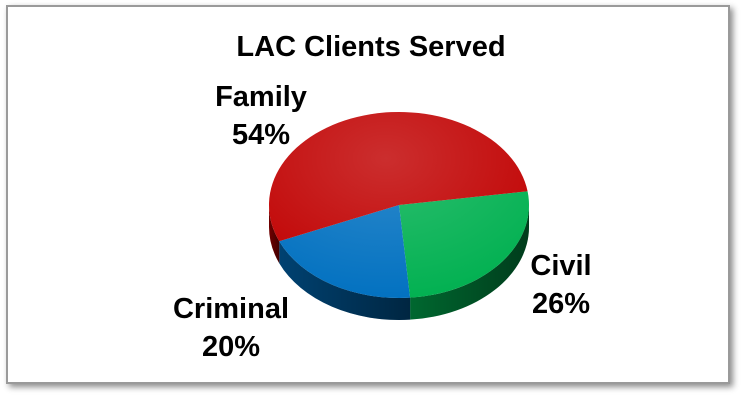 The height and width of the screenshot is (396, 742). What do you see at coordinates (345, 280) in the screenshot?
I see `pie-side-shade-criminal` at bounding box center [345, 280].